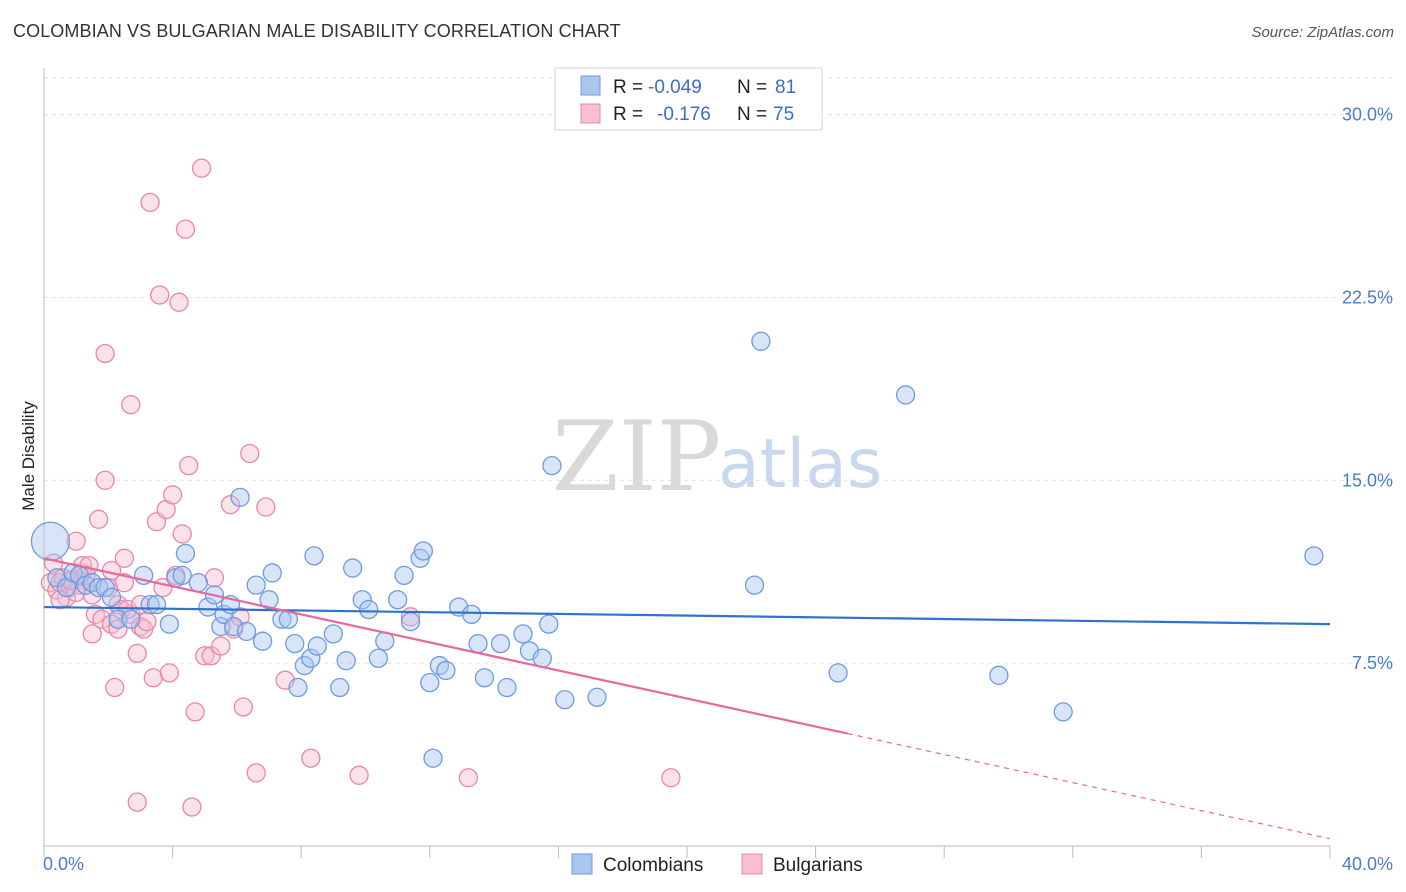 The width and height of the screenshot is (1406, 892). Describe the element at coordinates (582, 864) in the screenshot. I see `bottom-legend-swatch-colombians` at that location.